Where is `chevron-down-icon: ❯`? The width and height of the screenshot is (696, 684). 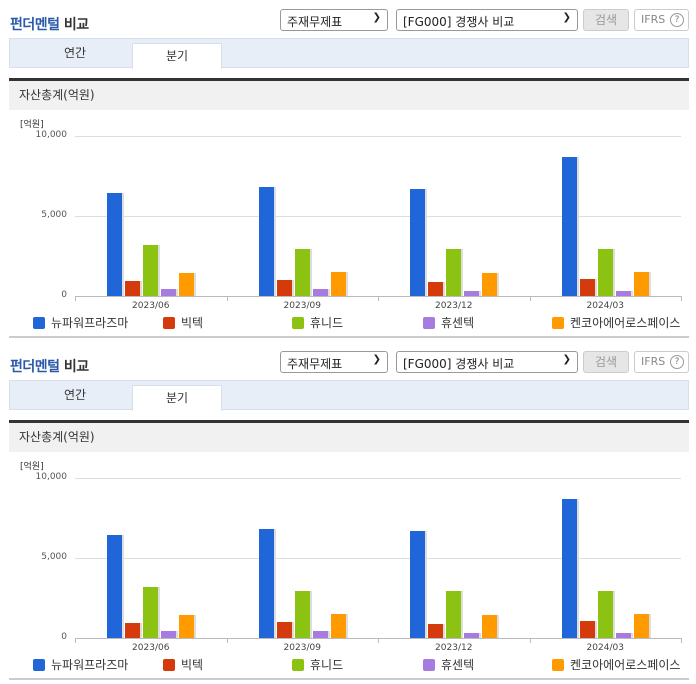 chevron-down-icon: ❯ is located at coordinates (376, 17).